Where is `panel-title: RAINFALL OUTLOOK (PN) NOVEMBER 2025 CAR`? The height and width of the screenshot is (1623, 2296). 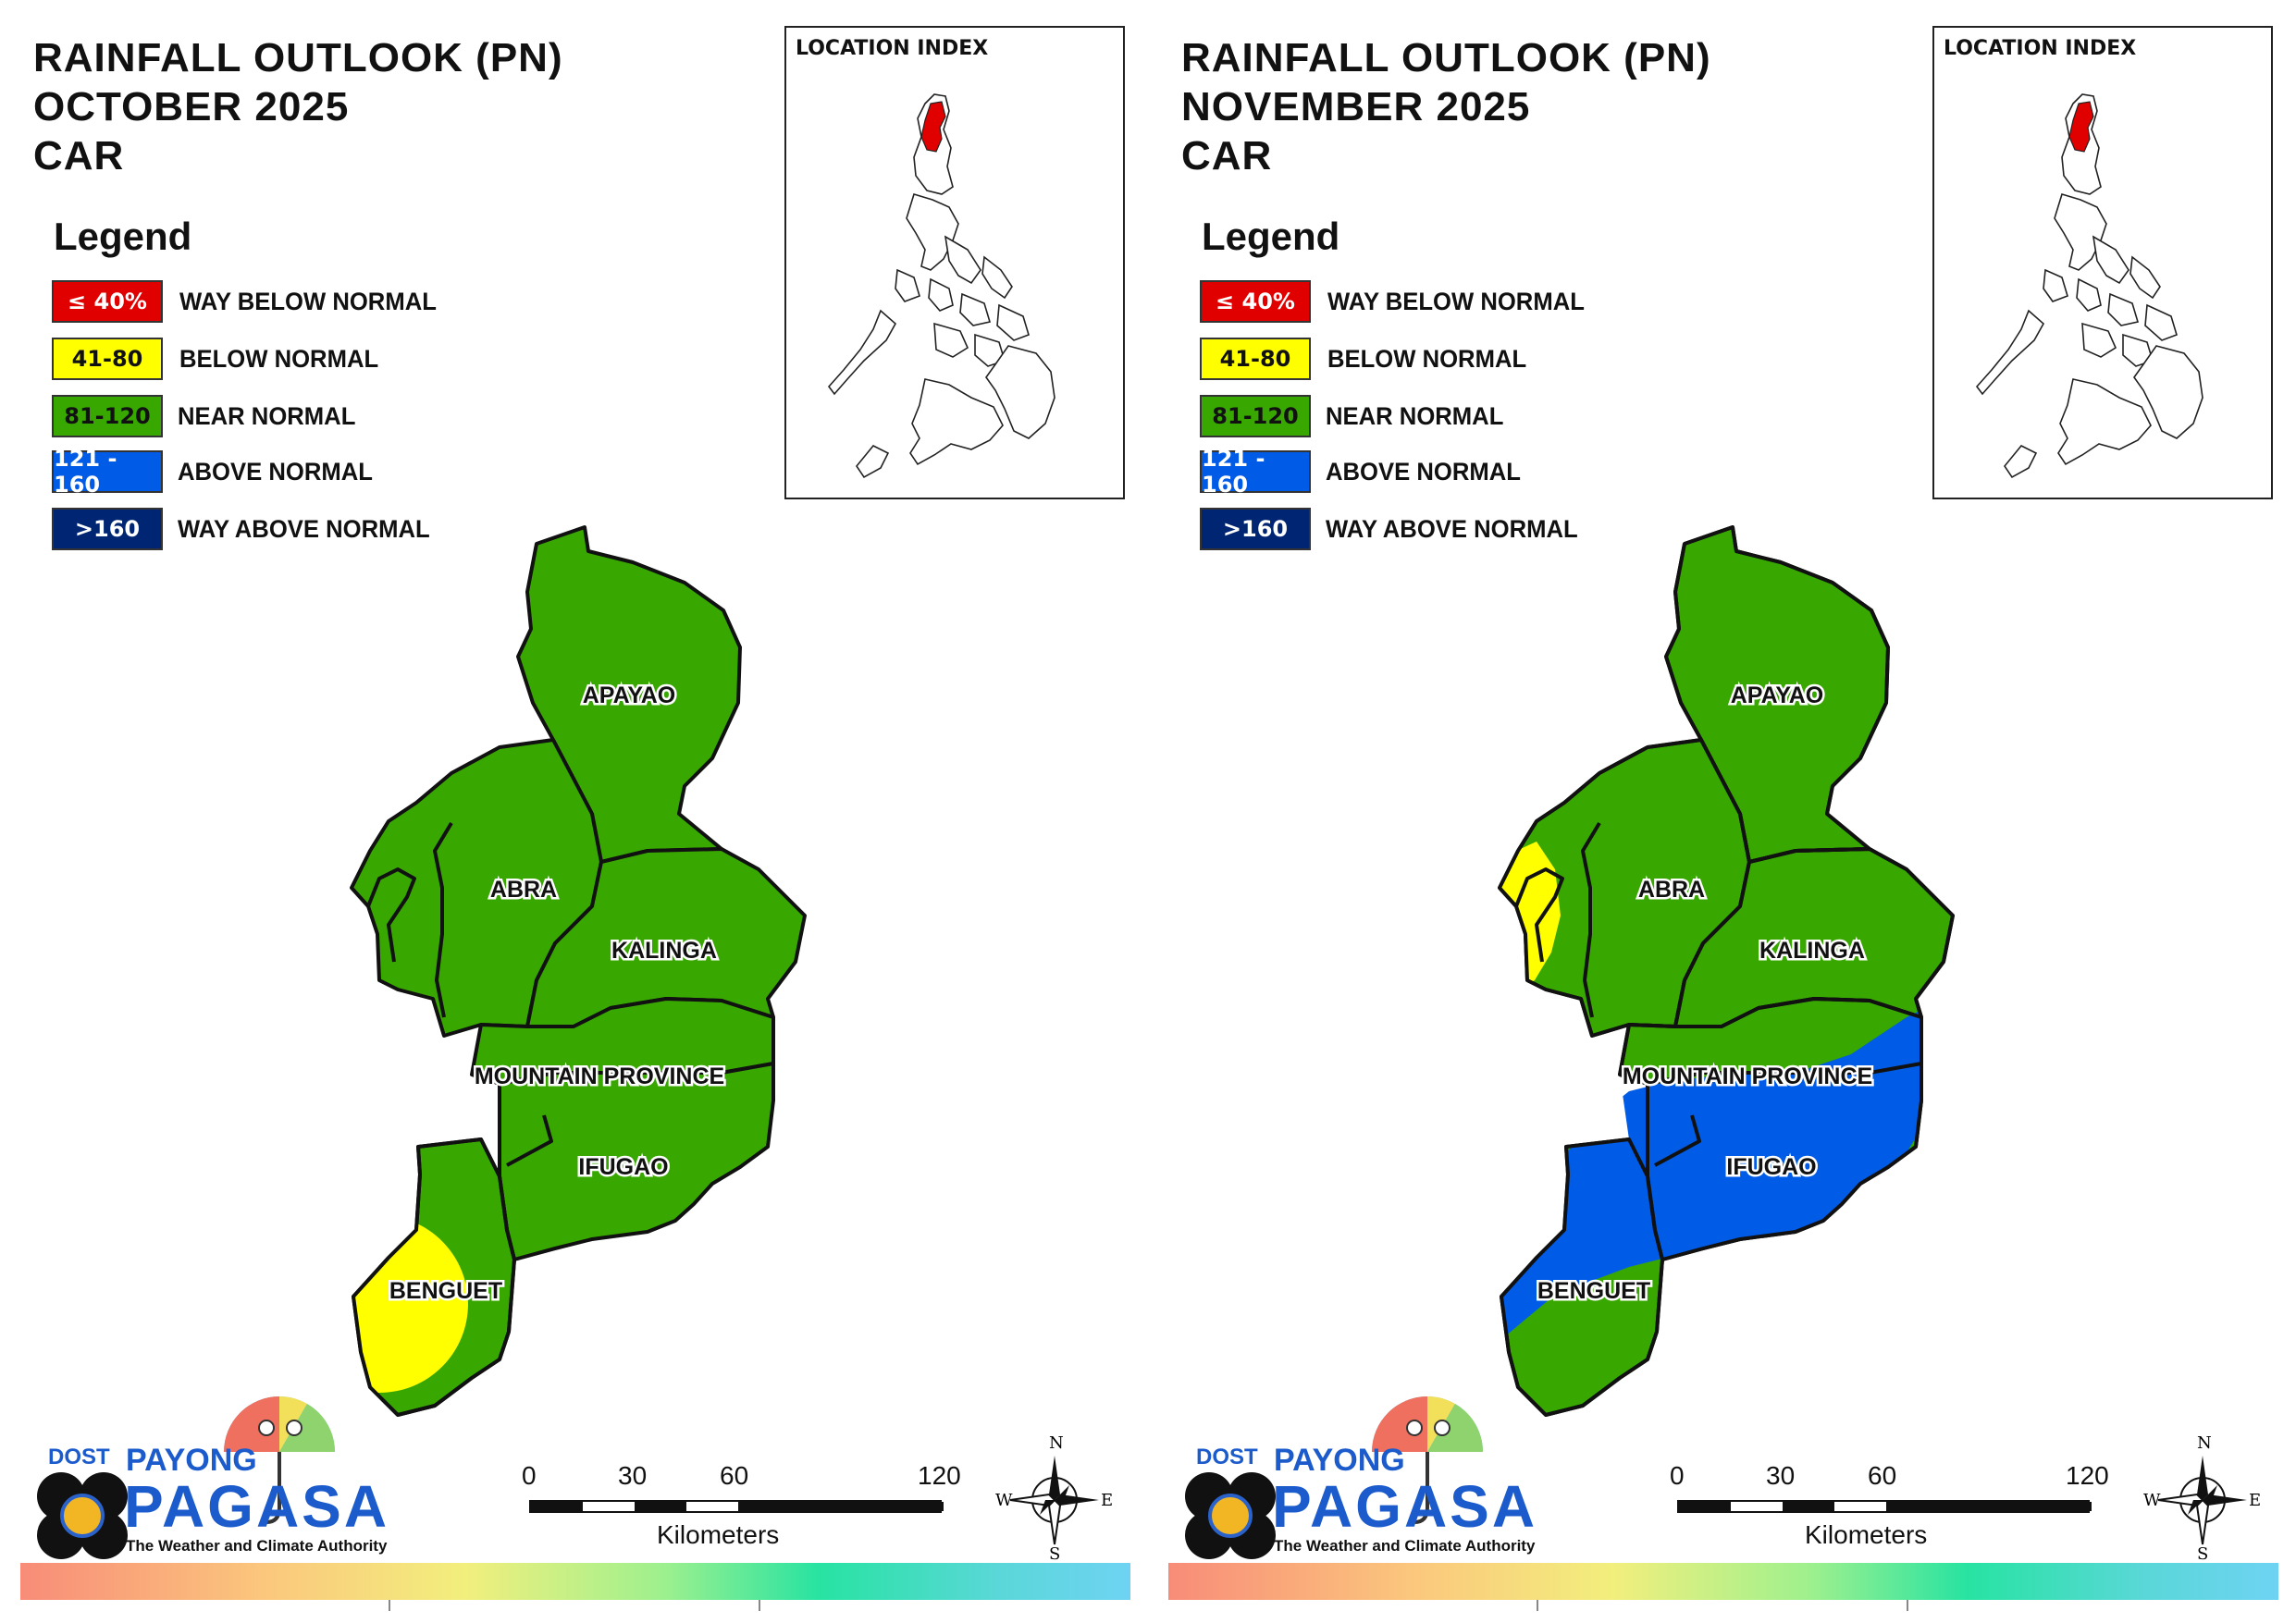
panel-title: RAINFALL OUTLOOK (PN) NOVEMBER 2025 CAR is located at coordinates (1446, 106).